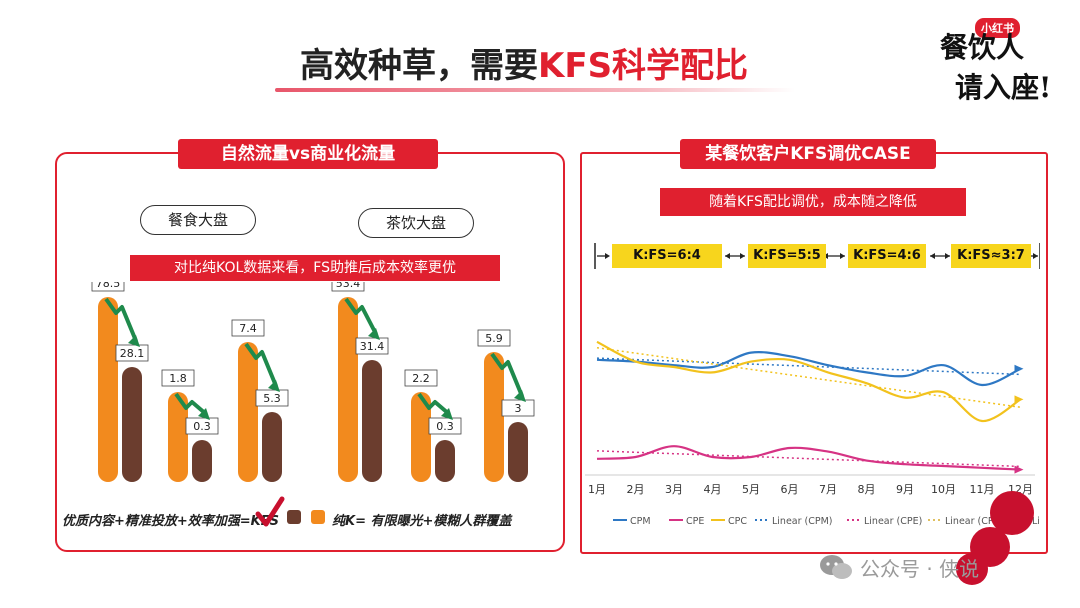 This screenshot has height=608, width=1080. I want to click on legend-kfs-label: 优质内容+精准投放+效率加强=KFS, so click(170, 521).